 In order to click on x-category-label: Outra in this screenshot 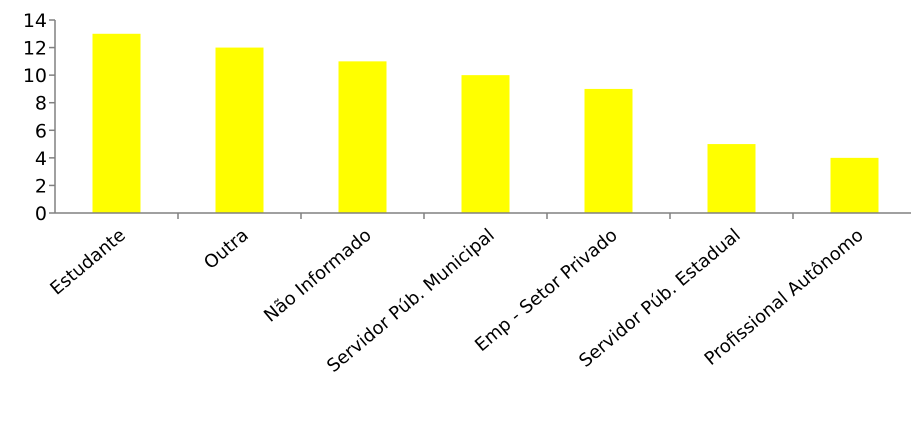, I will do `click(226, 249)`.